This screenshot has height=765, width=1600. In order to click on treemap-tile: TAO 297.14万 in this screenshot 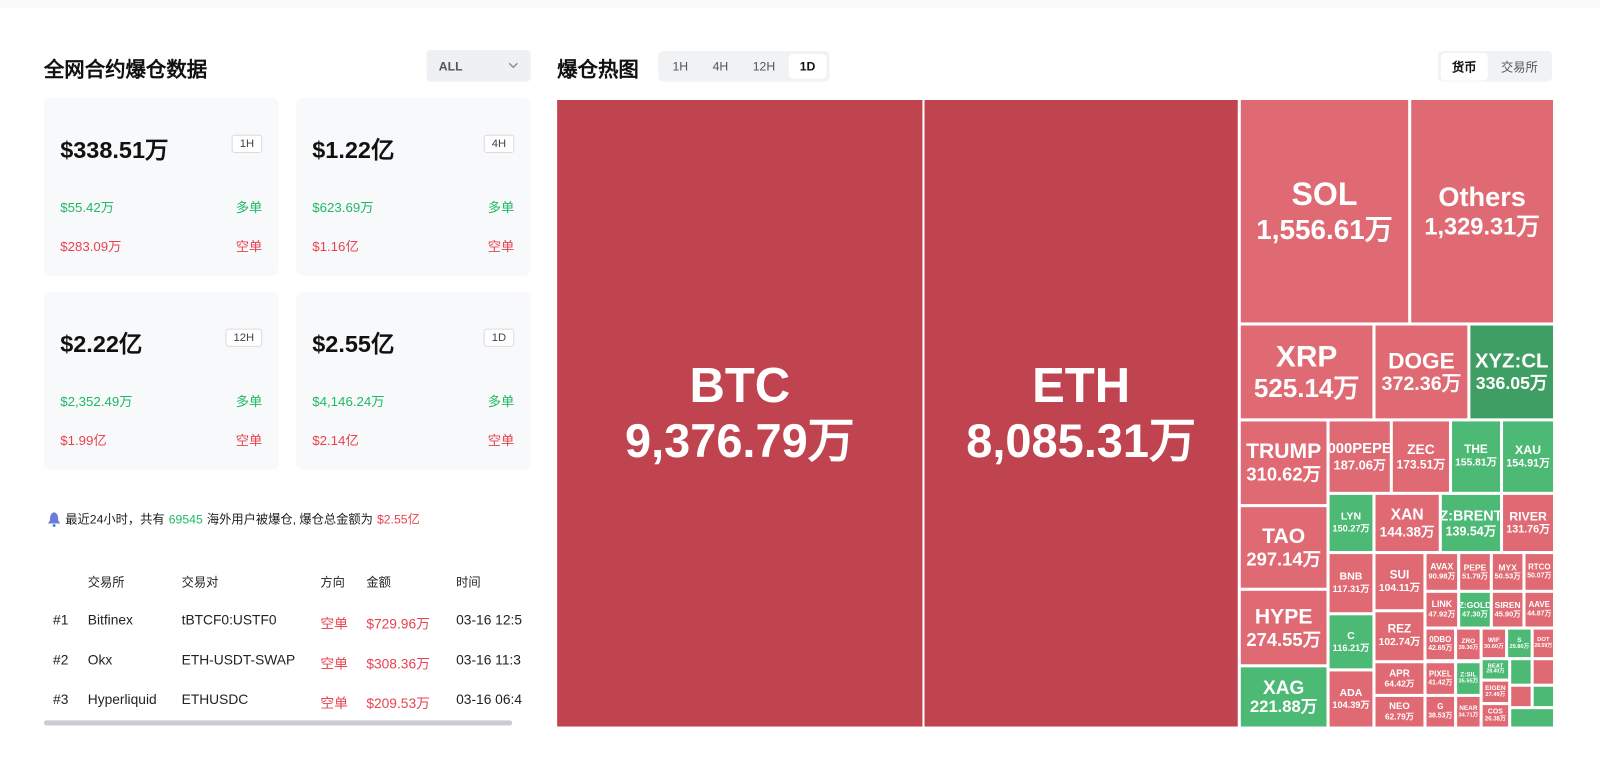, I will do `click(1283, 547)`.